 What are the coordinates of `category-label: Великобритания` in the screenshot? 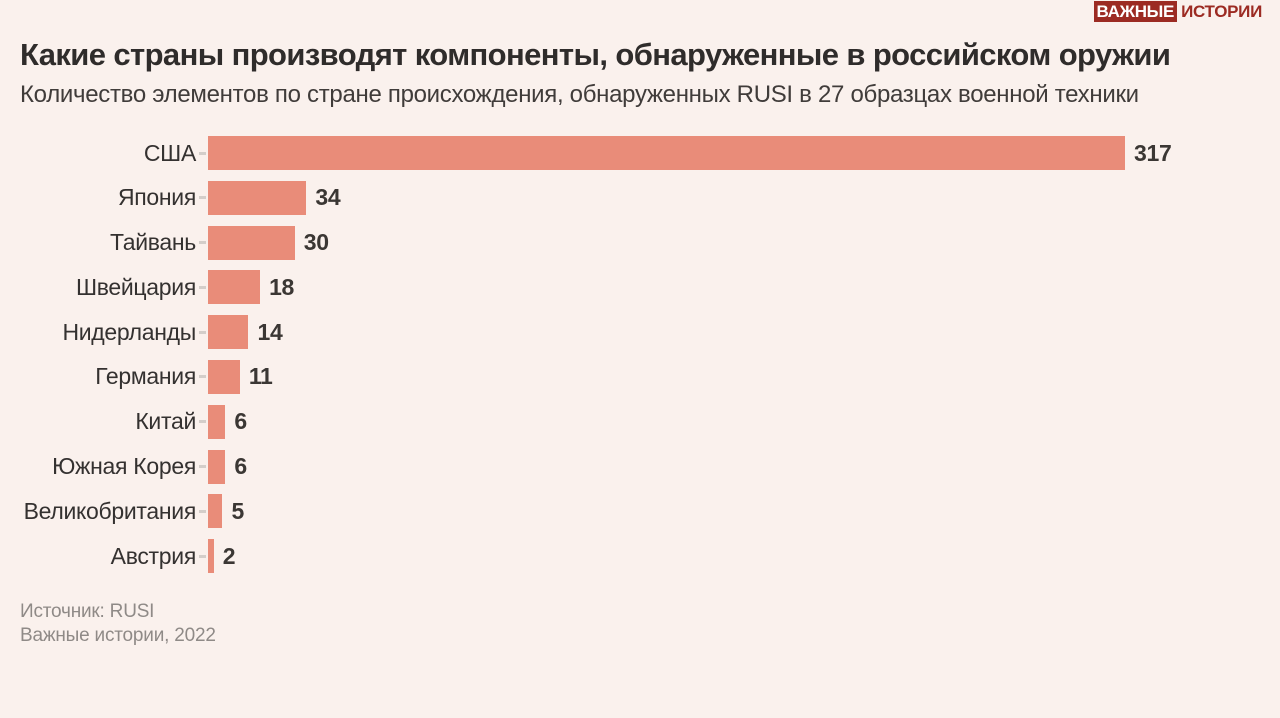 It's located at (110, 510).